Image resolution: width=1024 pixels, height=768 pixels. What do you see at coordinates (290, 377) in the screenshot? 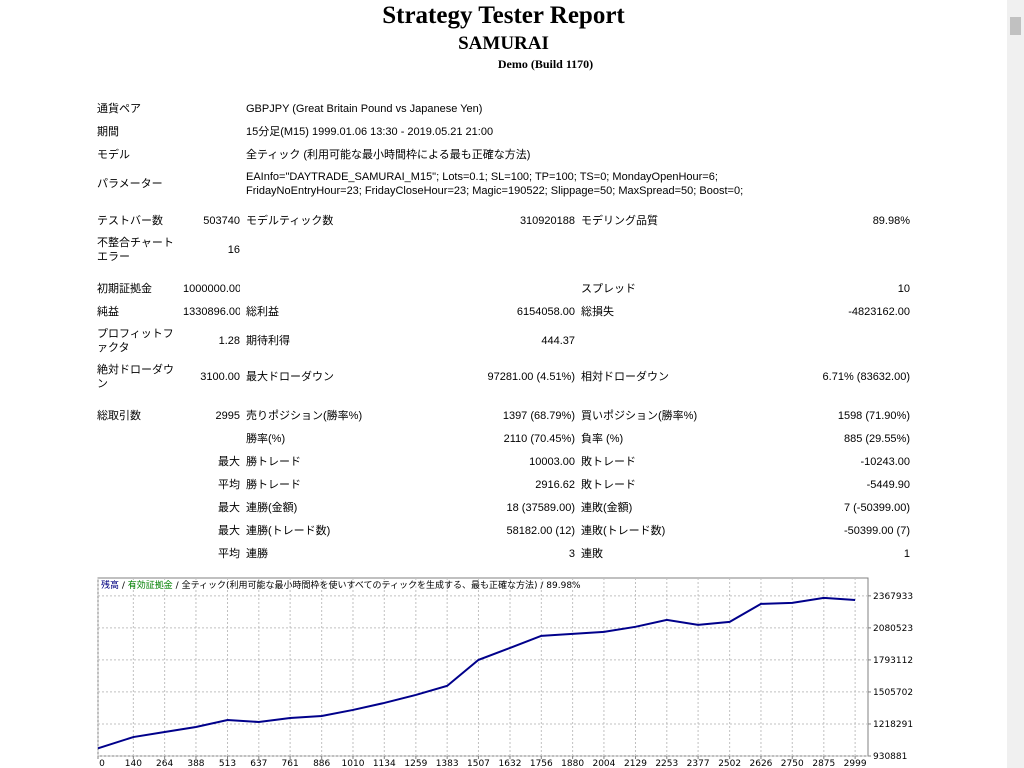
I see `stat-label: 最大ドローダウン` at bounding box center [290, 377].